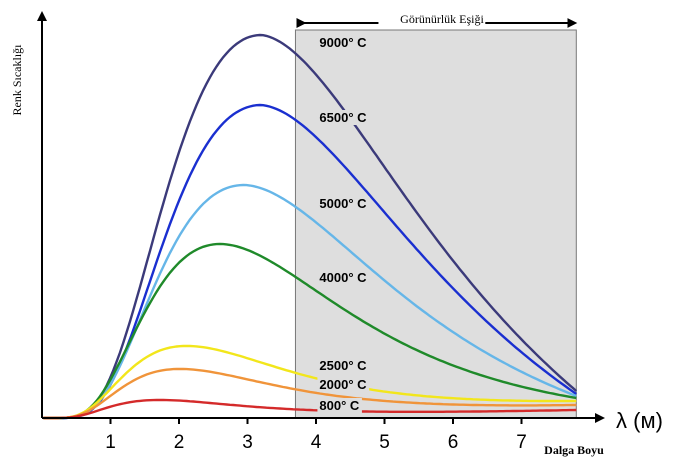 The height and width of the screenshot is (463, 678). Describe the element at coordinates (17, 80) in the screenshot. I see `y-axis-label: Renk Sıcaklığı` at that location.